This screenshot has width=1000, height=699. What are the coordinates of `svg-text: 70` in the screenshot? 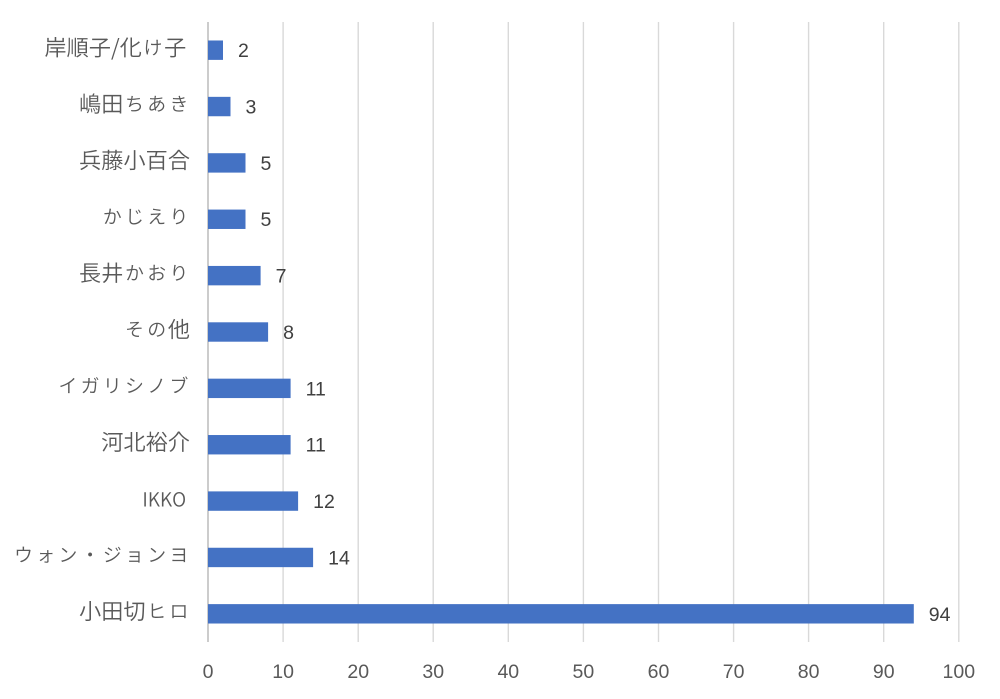 It's located at (734, 672).